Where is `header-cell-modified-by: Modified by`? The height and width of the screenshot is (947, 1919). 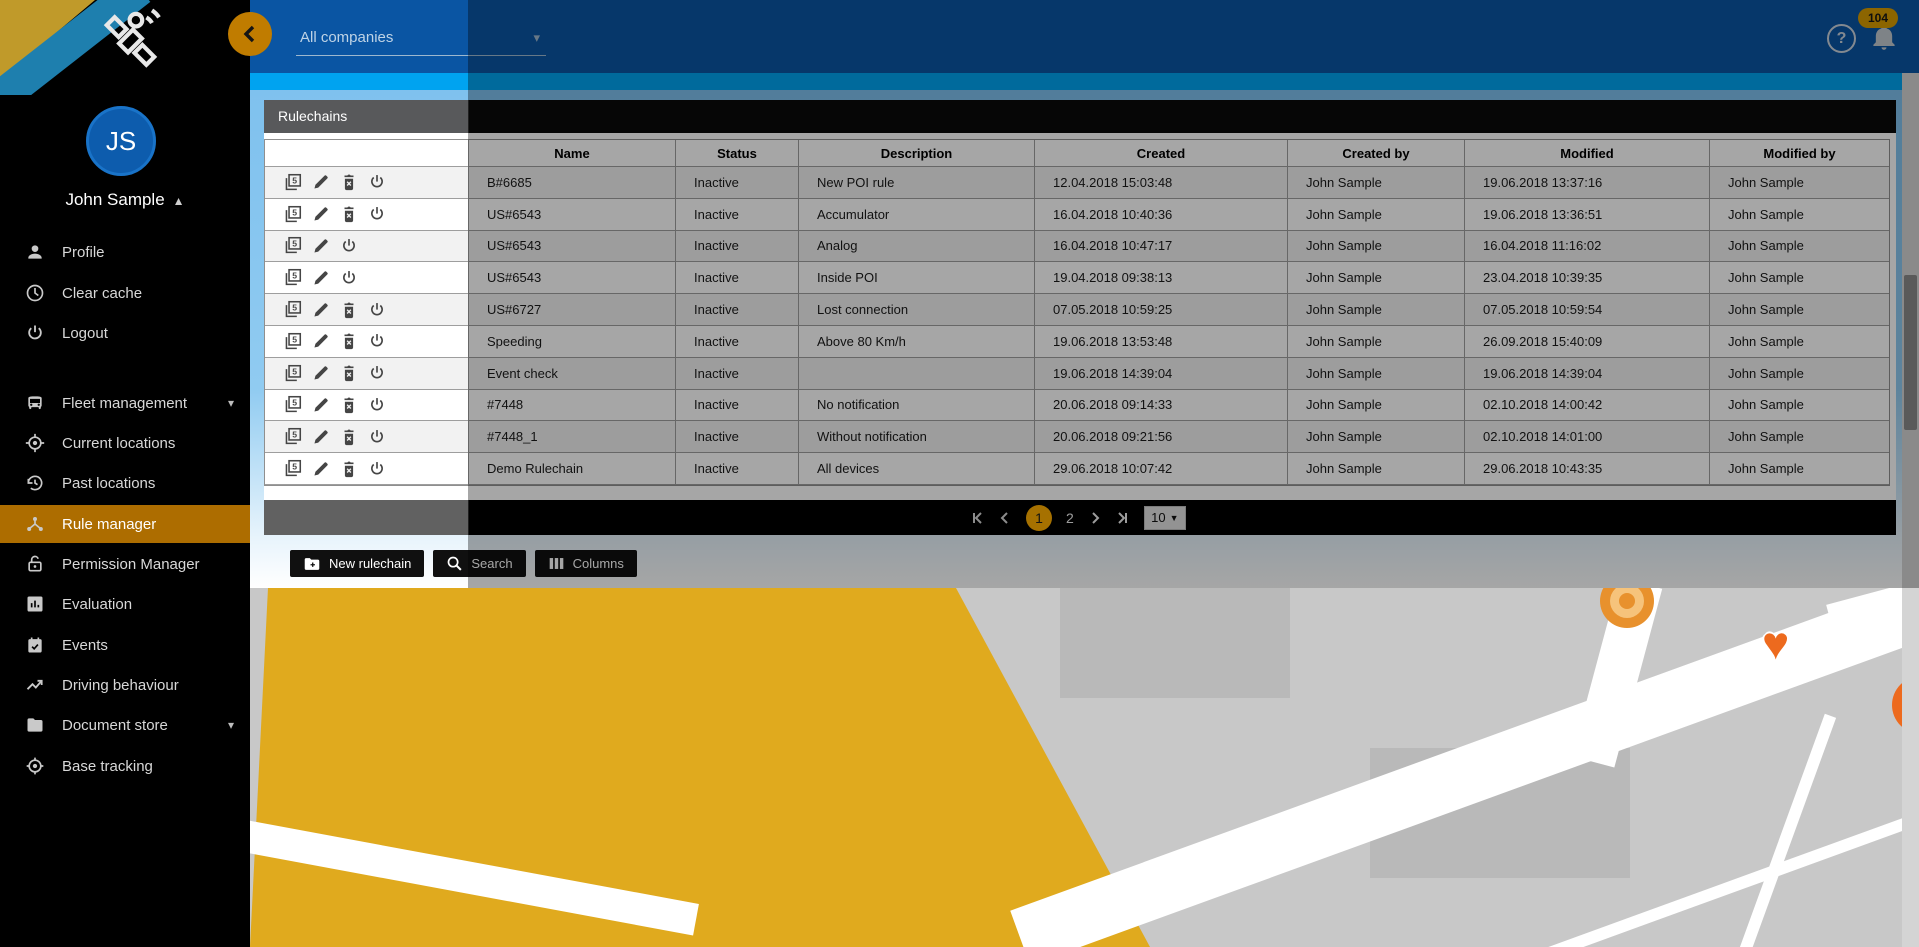
header-cell-modified-by: Modified by is located at coordinates (1799, 153).